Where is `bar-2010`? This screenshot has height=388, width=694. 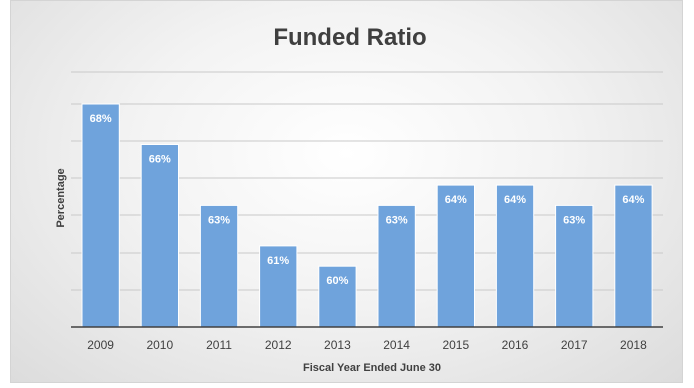
bar-2010 is located at coordinates (159, 236).